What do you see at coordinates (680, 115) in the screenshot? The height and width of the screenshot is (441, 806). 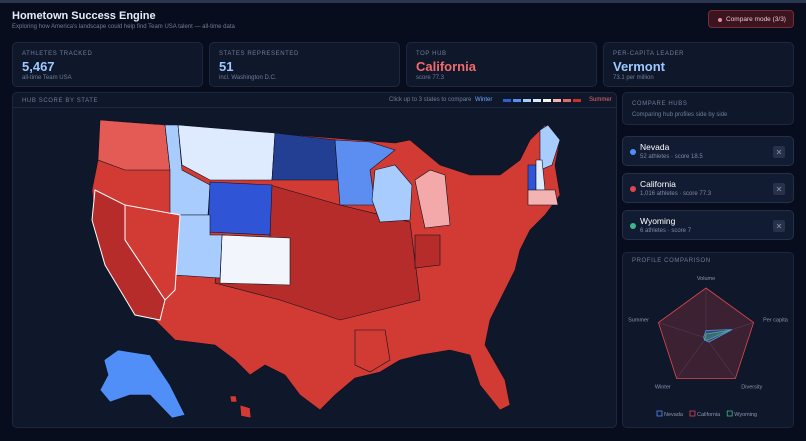 I see `compare-subtitle: Comparing hub profiles side by side` at bounding box center [680, 115].